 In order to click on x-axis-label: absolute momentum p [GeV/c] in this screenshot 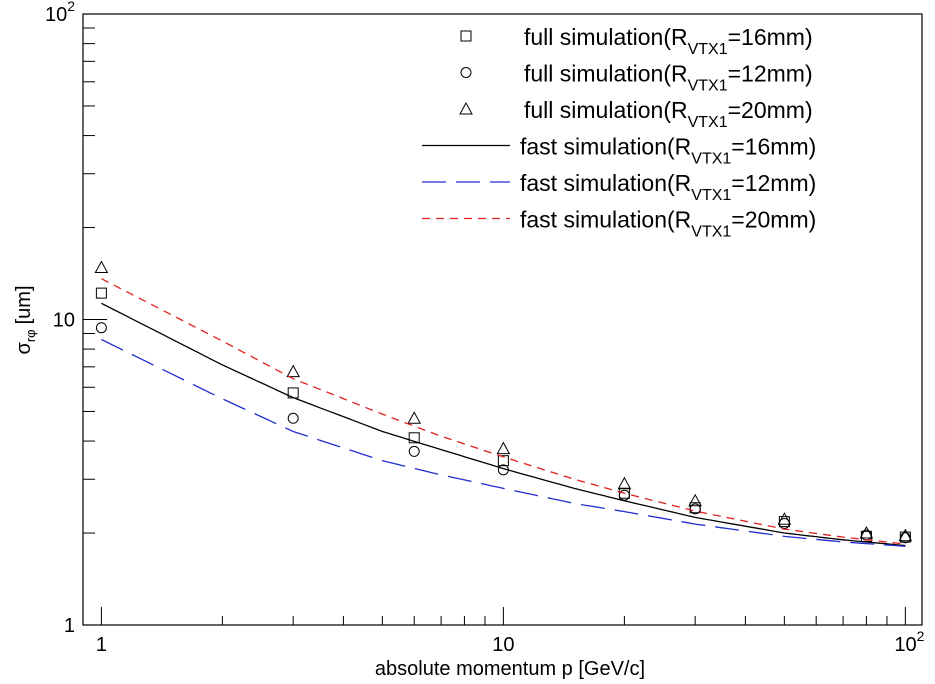, I will do `click(510, 669)`.